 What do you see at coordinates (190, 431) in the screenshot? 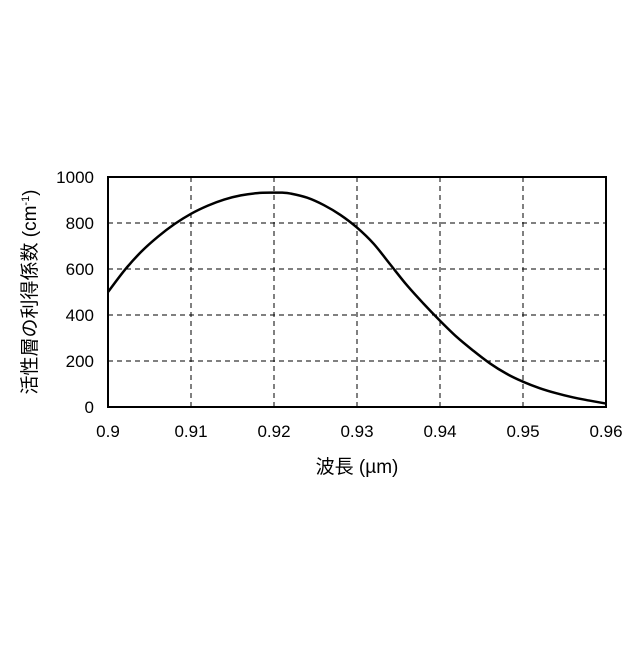
I see `x-tick-label: 0.91` at bounding box center [190, 431].